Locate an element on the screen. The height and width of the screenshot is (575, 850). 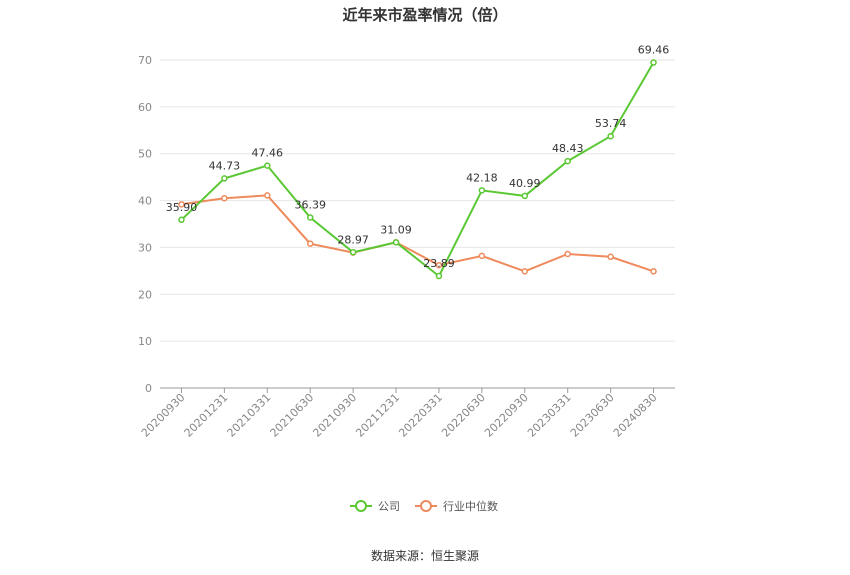
data-label: 42.18 is located at coordinates (482, 177).